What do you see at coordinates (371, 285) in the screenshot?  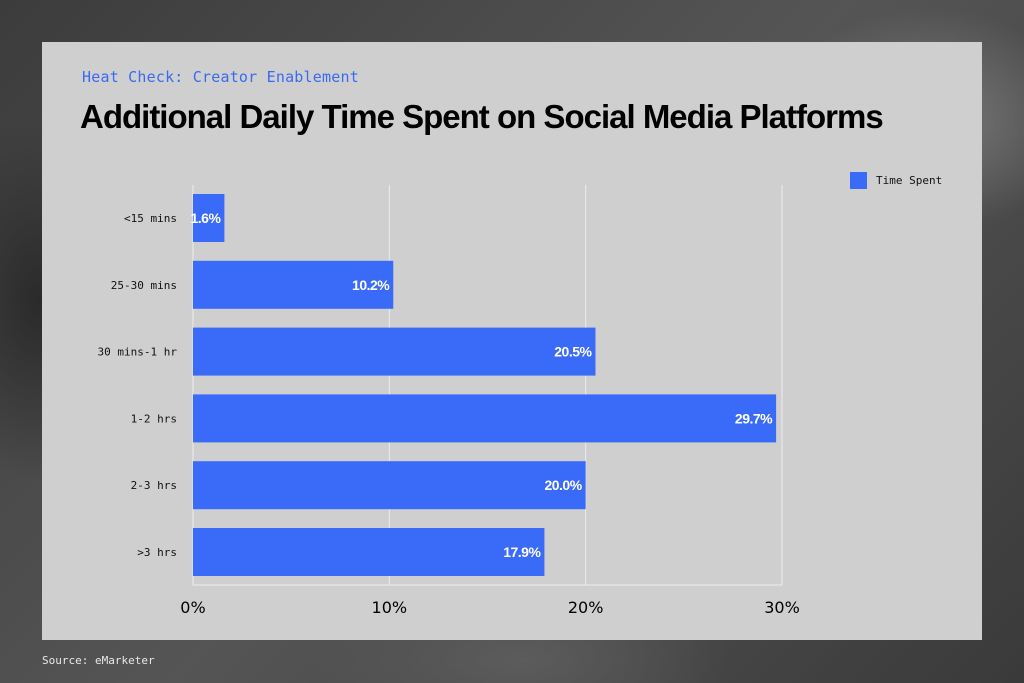 I see `bar-value-label: 10.2%` at bounding box center [371, 285].